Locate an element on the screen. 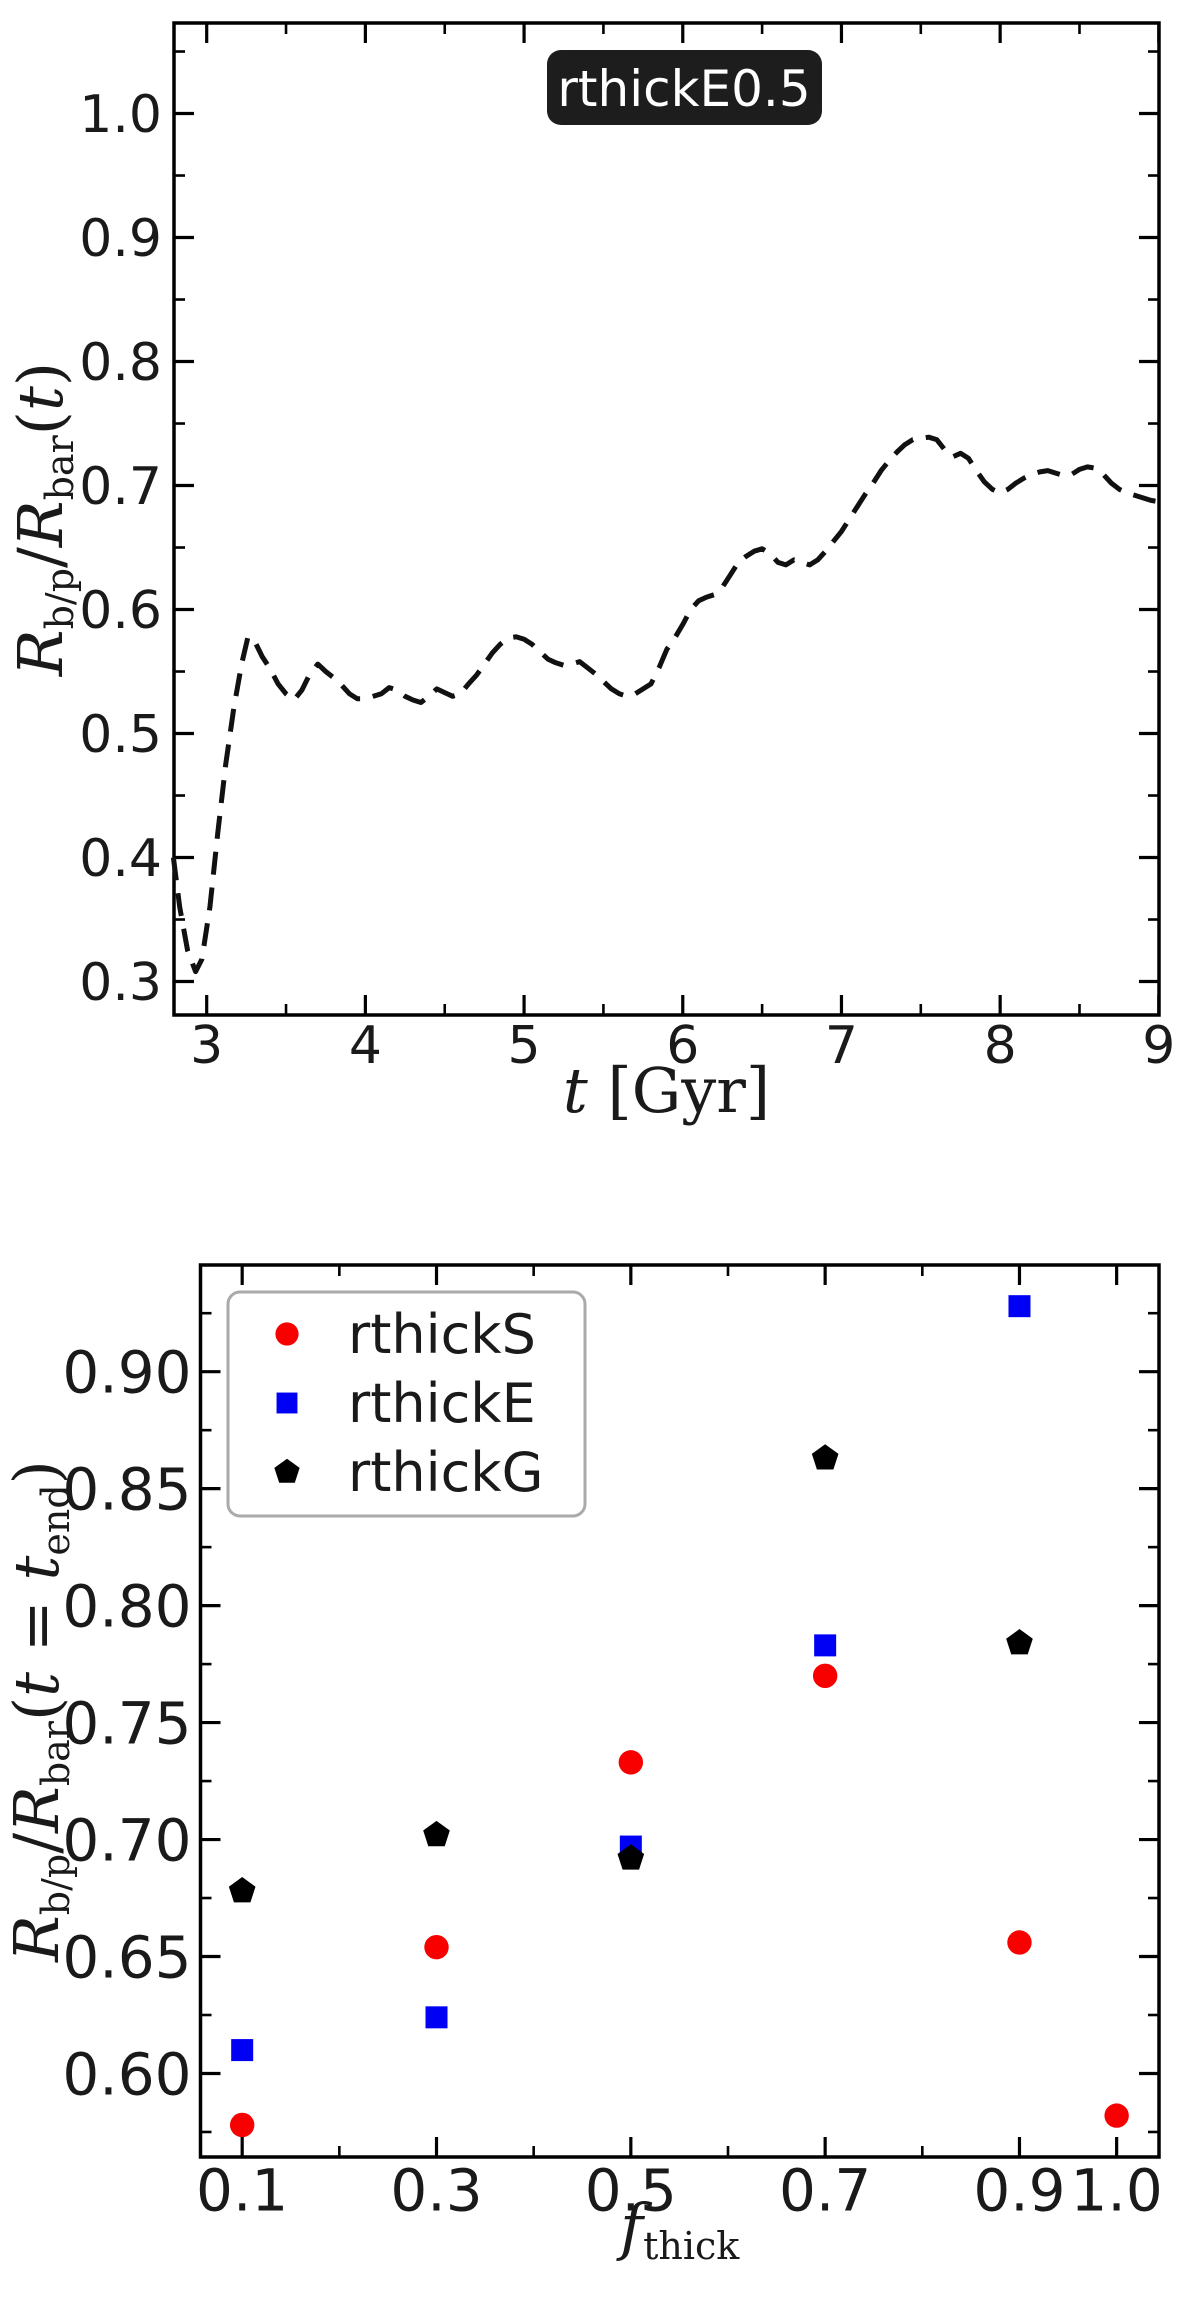 Image resolution: width=1200 pixels, height=2299 pixels. x-tick-label: 0.9 is located at coordinates (1019, 2190).